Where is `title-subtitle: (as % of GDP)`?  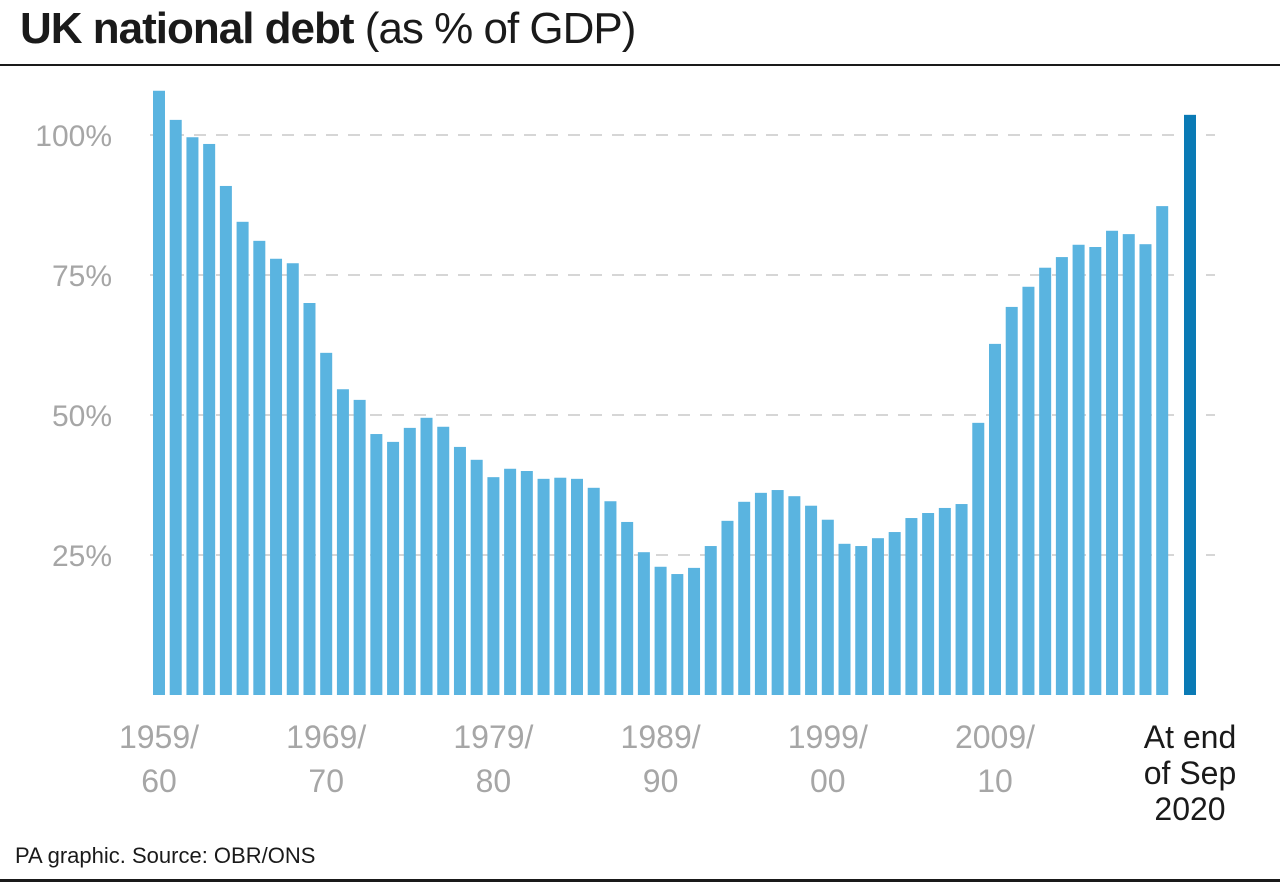
title-subtitle: (as % of GDP) is located at coordinates (500, 28).